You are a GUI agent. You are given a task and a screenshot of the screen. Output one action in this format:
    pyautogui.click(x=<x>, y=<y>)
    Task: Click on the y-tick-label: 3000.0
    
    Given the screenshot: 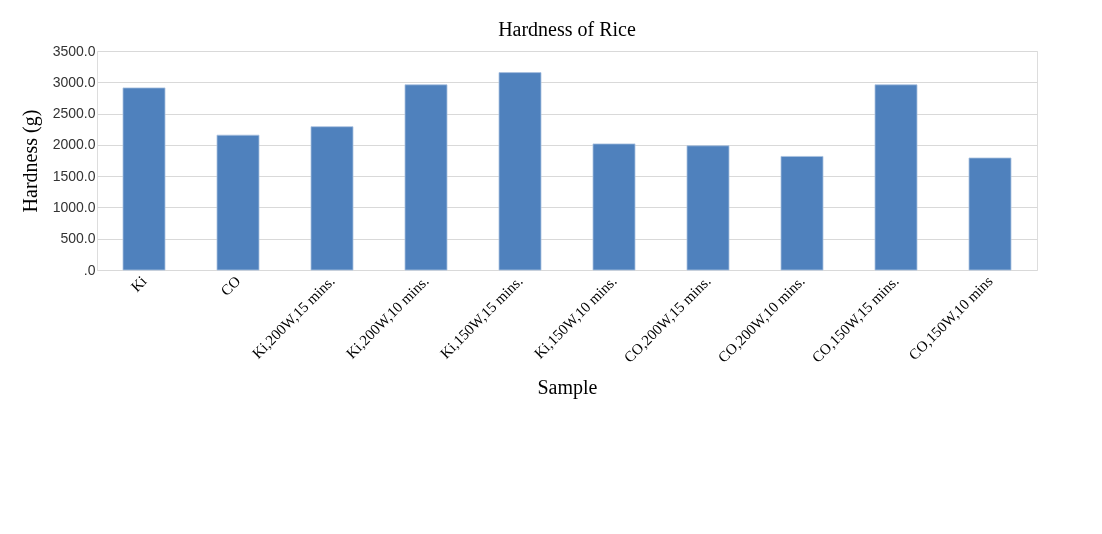 What is the action you would take?
    pyautogui.click(x=74, y=81)
    